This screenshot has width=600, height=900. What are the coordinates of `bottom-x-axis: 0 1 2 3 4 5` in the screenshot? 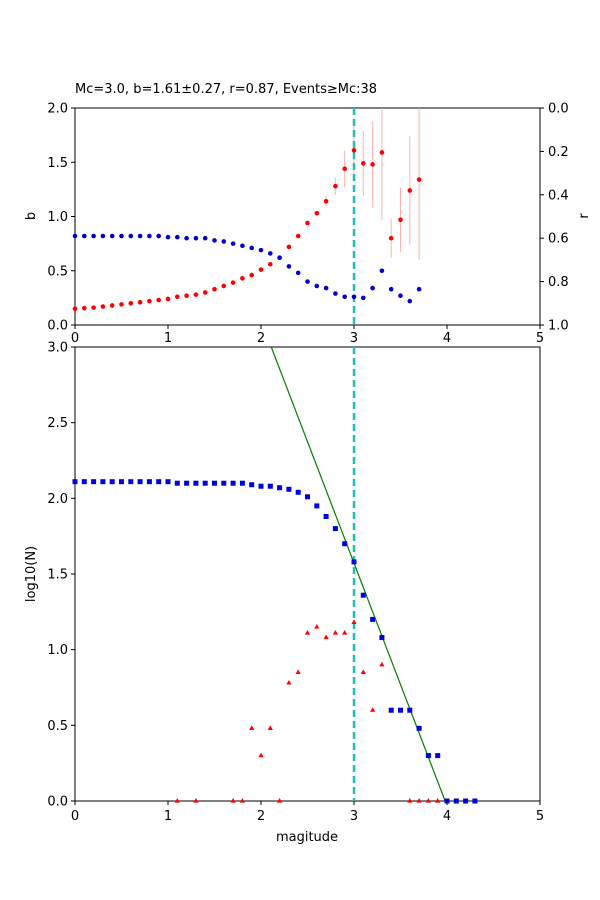 It's located at (307, 812).